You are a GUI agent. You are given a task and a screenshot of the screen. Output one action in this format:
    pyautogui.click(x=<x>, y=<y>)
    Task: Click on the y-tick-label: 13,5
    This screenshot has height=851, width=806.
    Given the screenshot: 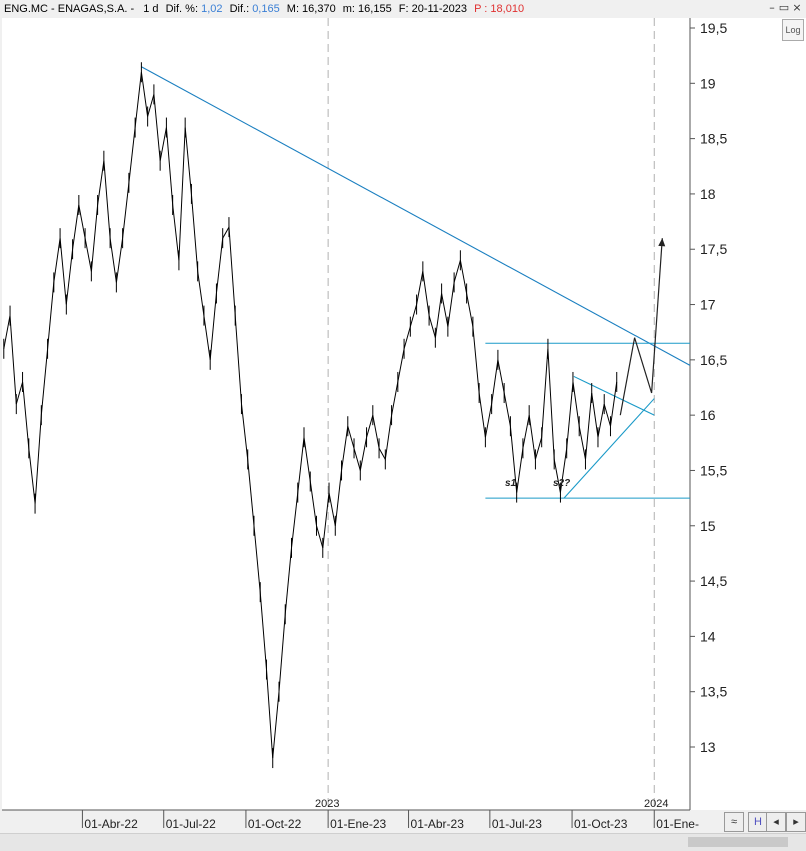 What is the action you would take?
    pyautogui.click(x=713, y=692)
    